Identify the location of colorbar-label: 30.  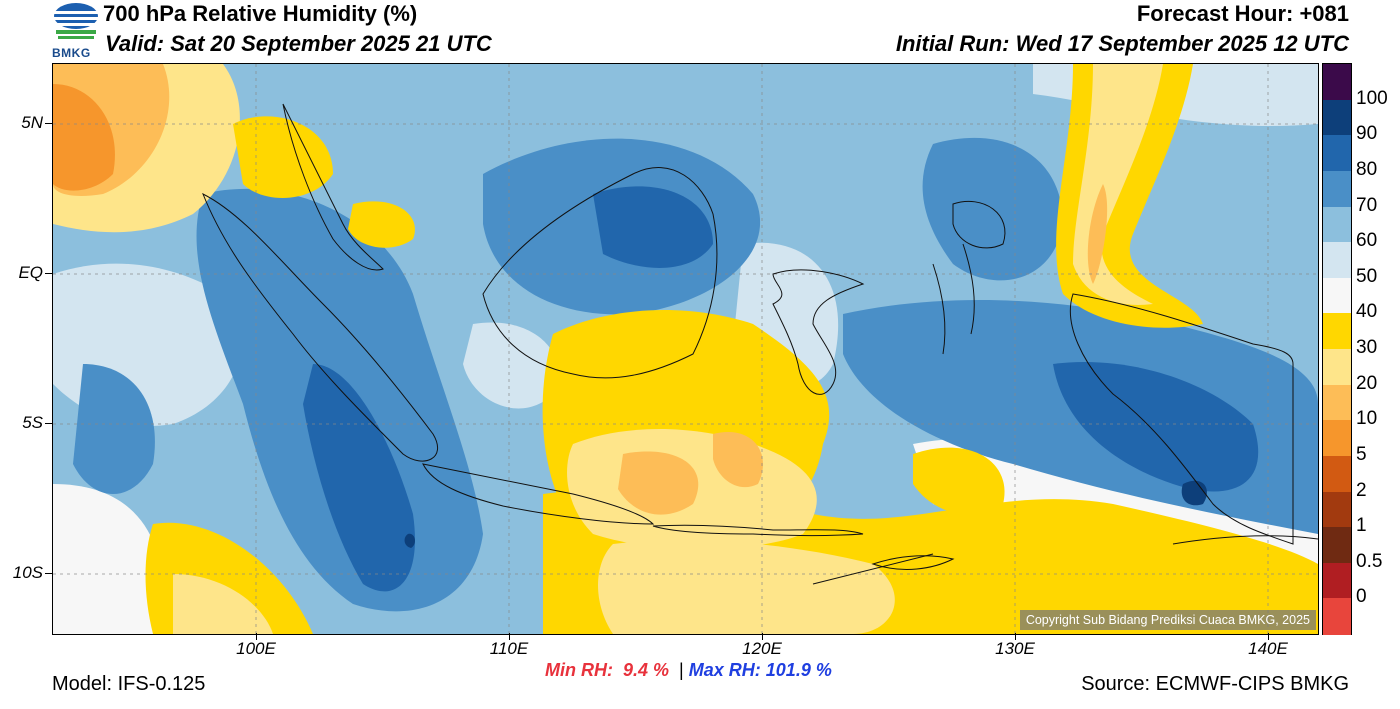
(1367, 347).